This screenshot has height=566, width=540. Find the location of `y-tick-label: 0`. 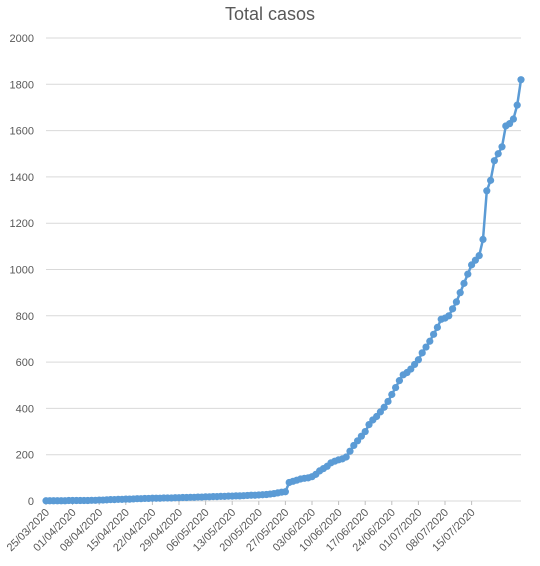

y-tick-label: 0 is located at coordinates (31, 502).